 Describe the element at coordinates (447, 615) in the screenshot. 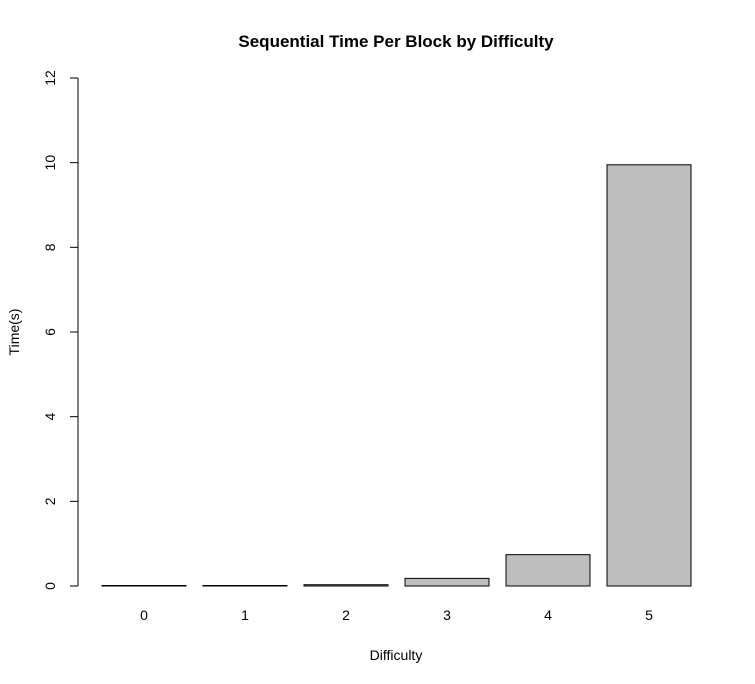

I see `x-tick-label: 3` at that location.